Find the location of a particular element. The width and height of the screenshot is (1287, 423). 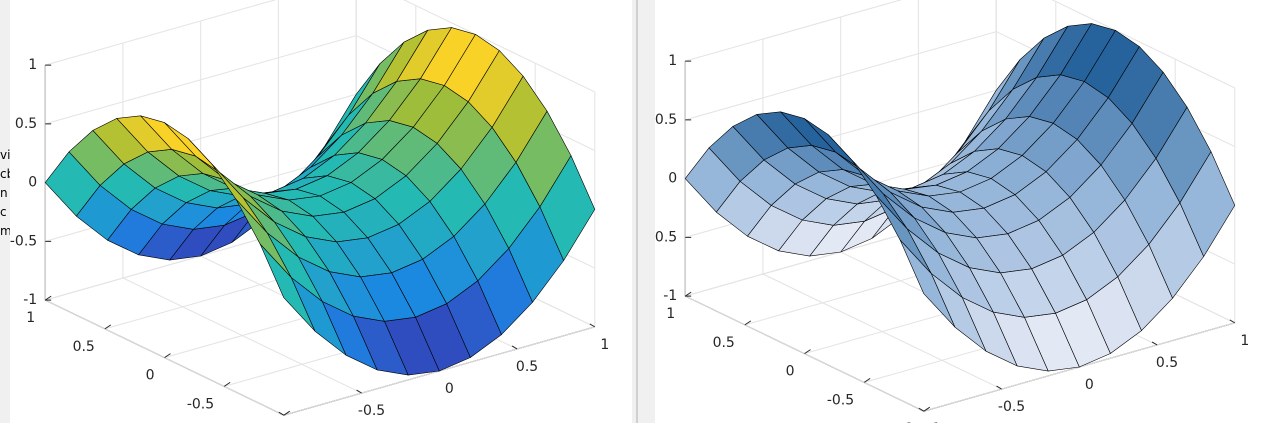

sidebar-text: cb is located at coordinates (5, 174).